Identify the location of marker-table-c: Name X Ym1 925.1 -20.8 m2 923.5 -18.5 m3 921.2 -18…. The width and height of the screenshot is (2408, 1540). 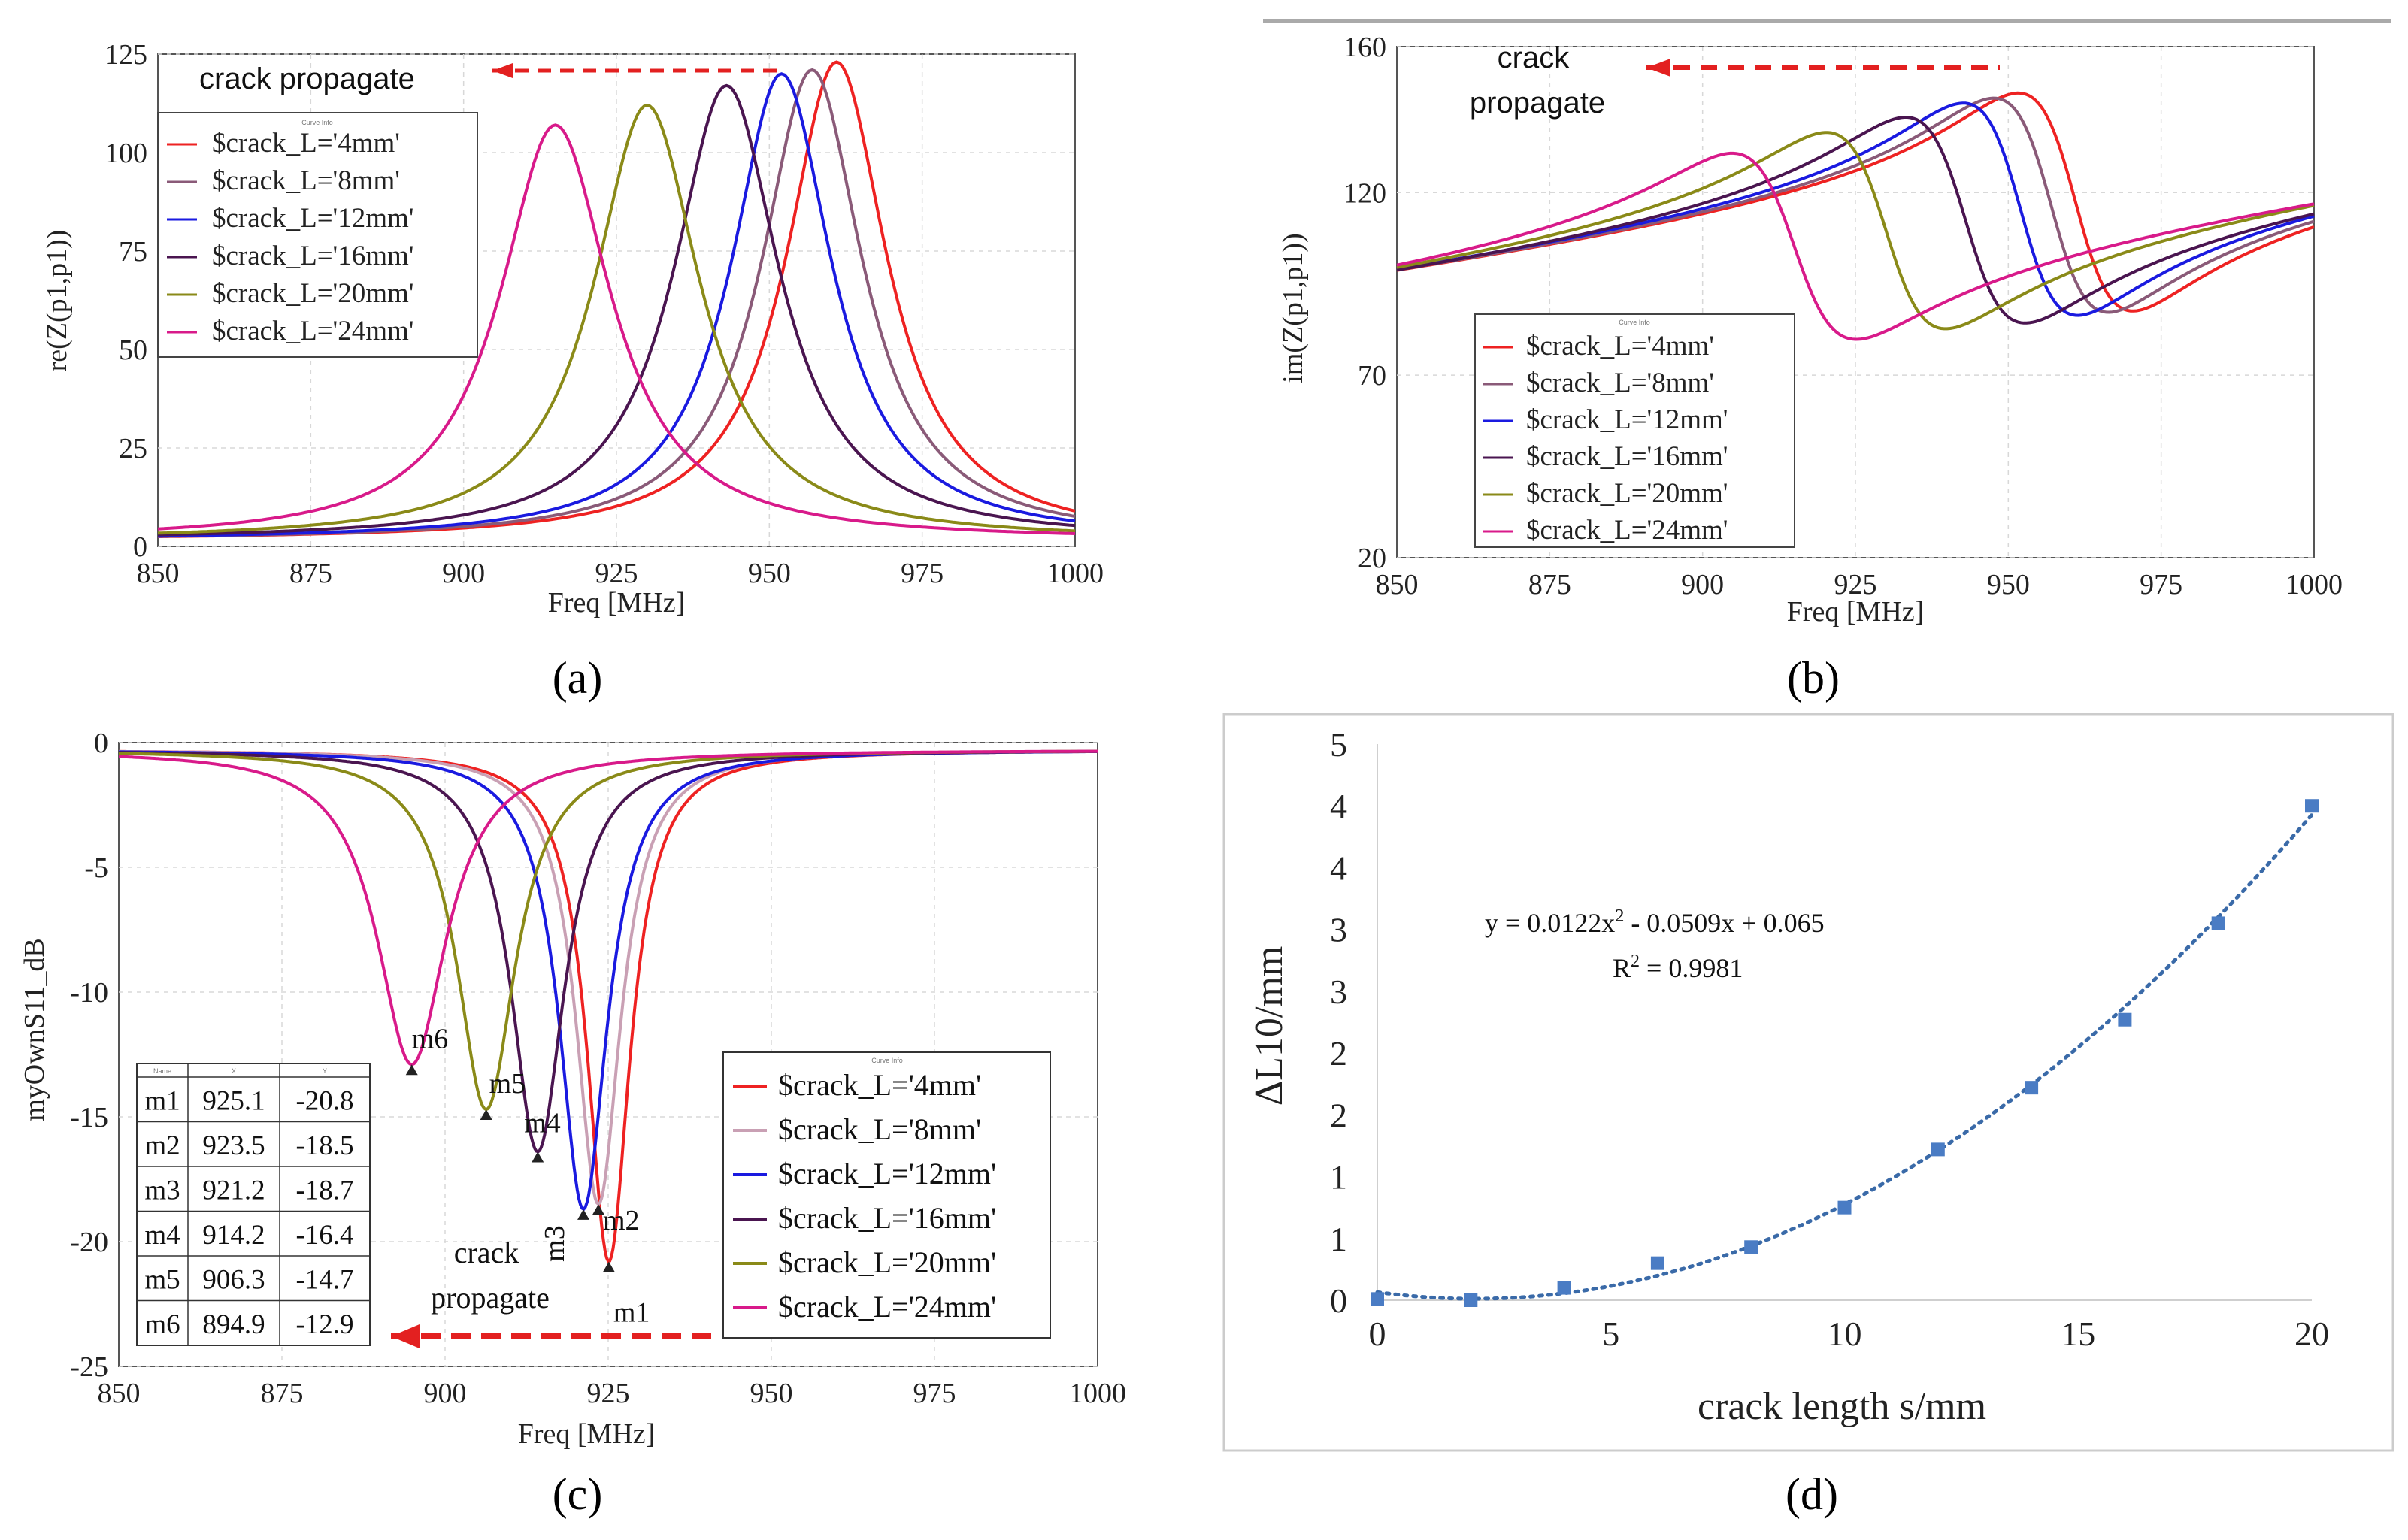
(253, 1204).